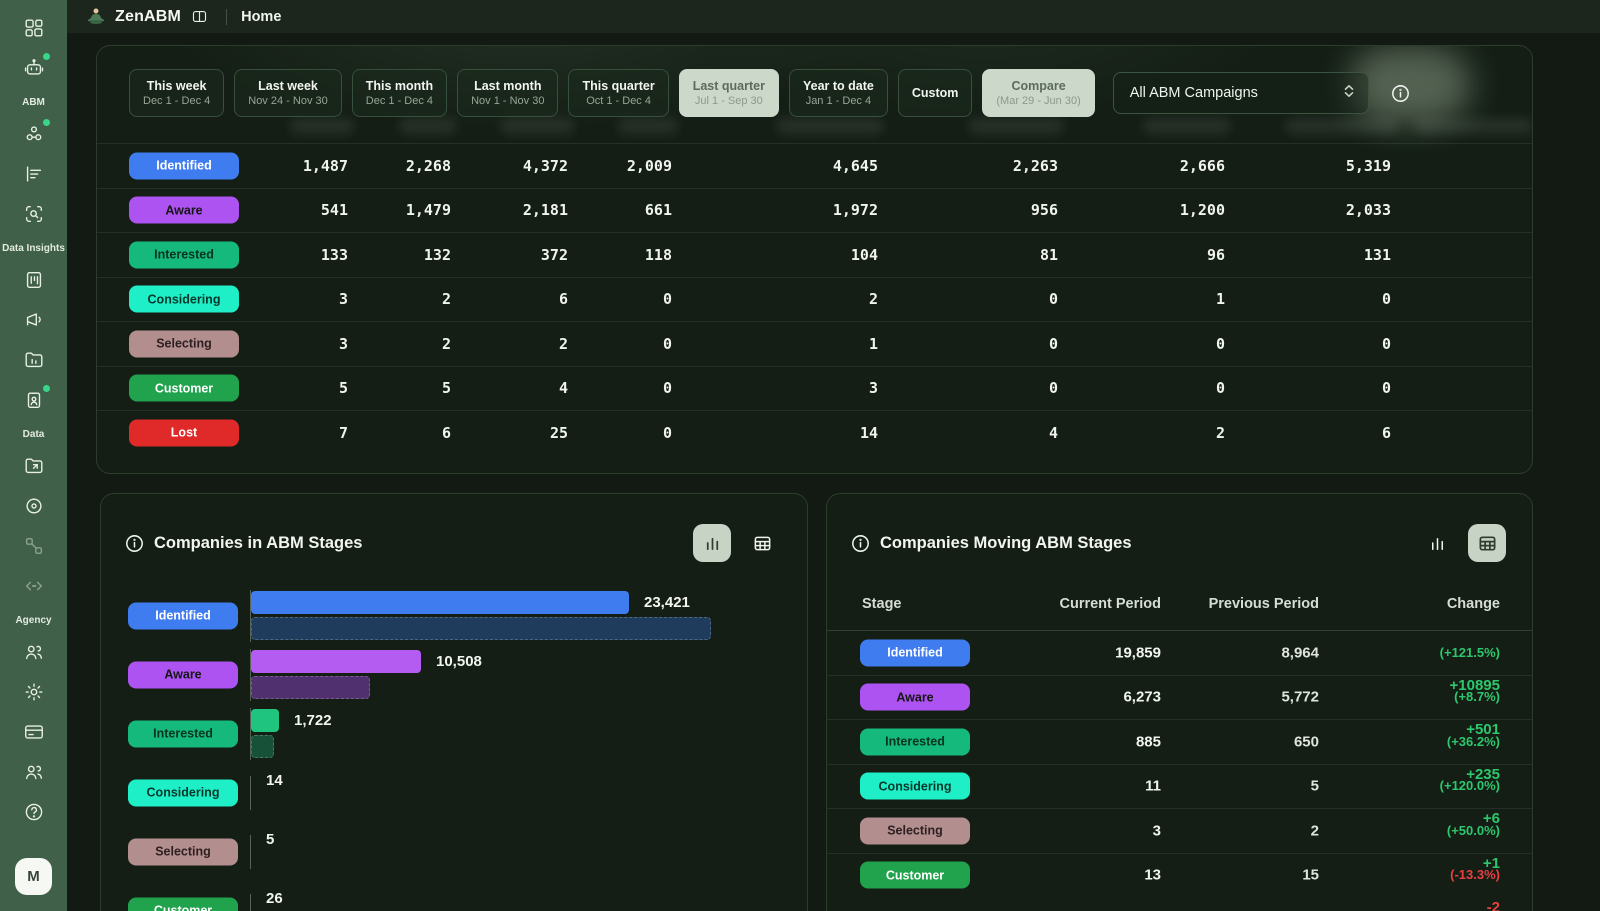  What do you see at coordinates (508, 93) in the screenshot?
I see `filter-last-month: Last month Nov 1 - Nov 30` at bounding box center [508, 93].